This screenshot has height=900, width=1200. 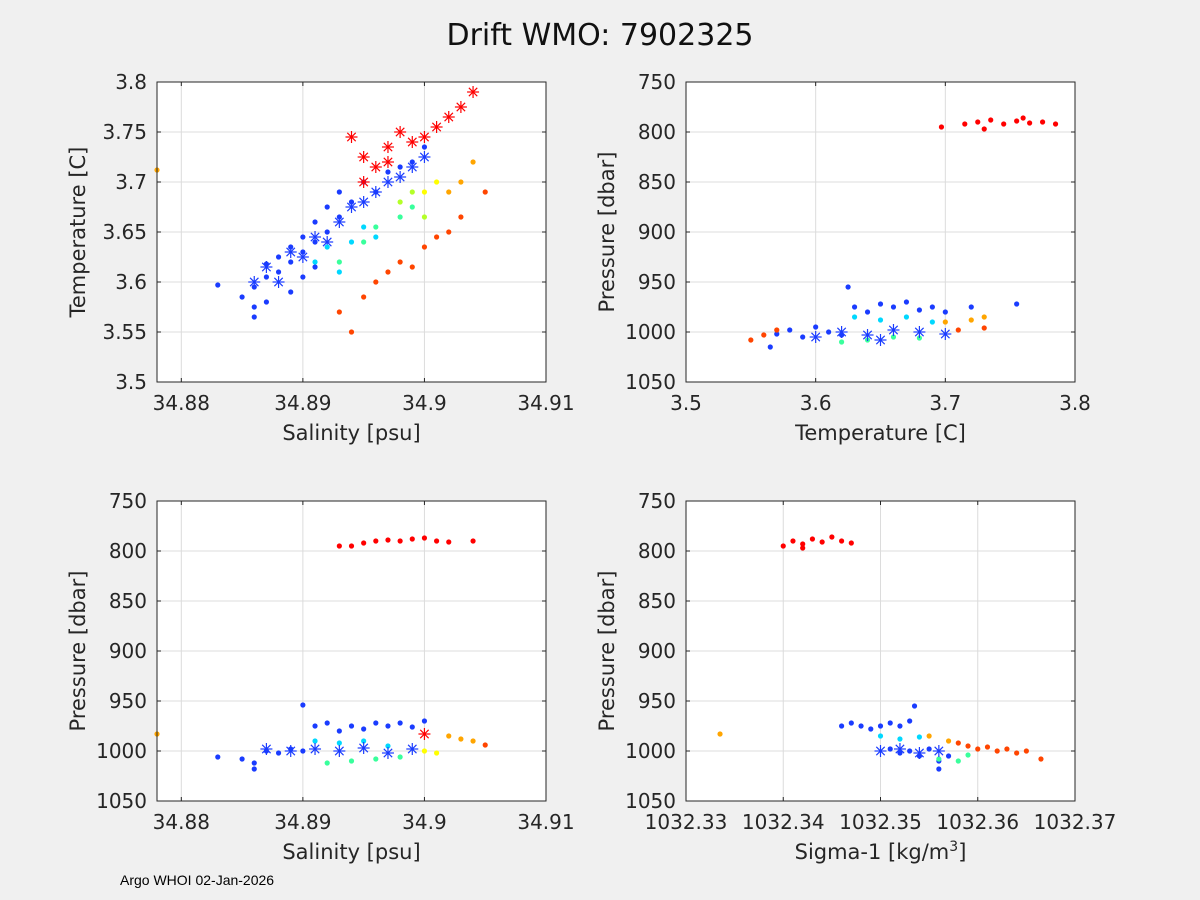 I want to click on x-tick-label: 34.91, so click(x=545, y=822).